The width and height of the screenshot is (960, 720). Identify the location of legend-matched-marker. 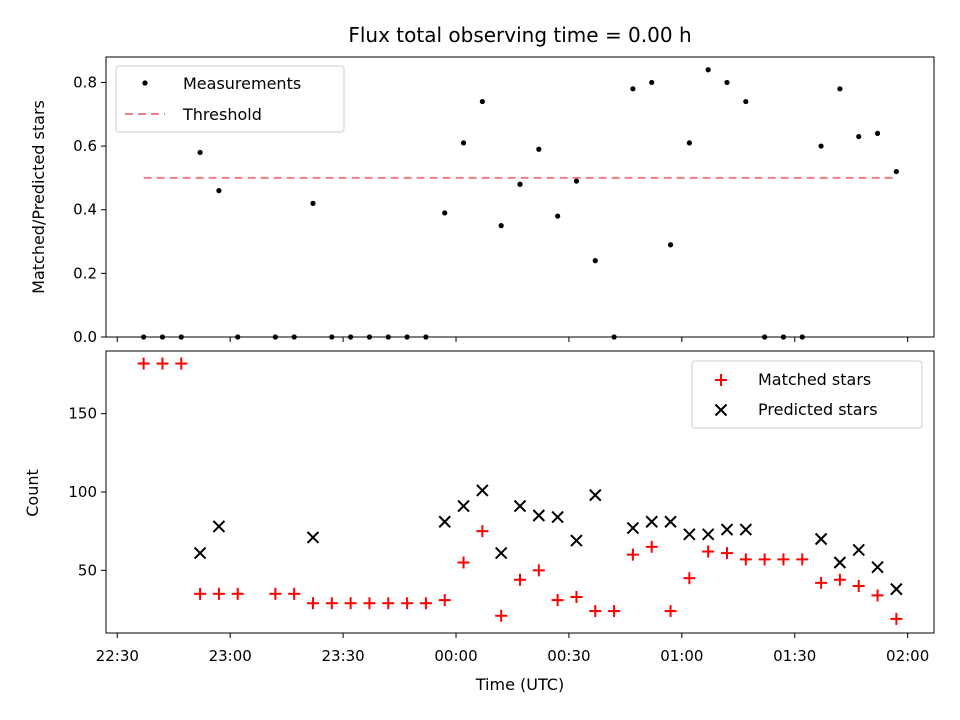
(721, 380).